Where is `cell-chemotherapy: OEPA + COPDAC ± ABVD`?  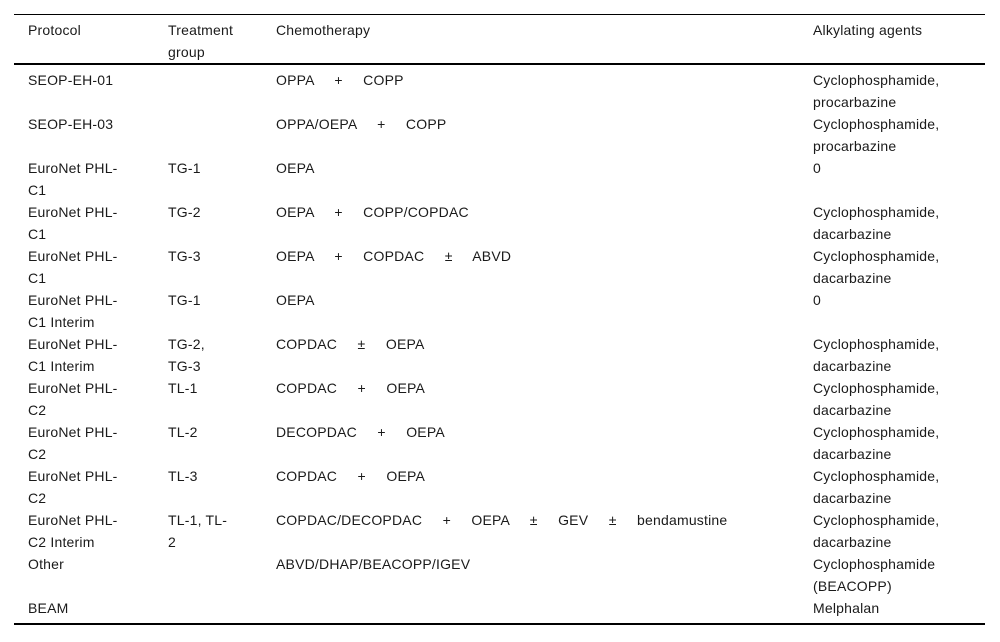 cell-chemotherapy: OEPA + COPDAC ± ABVD is located at coordinates (394, 256).